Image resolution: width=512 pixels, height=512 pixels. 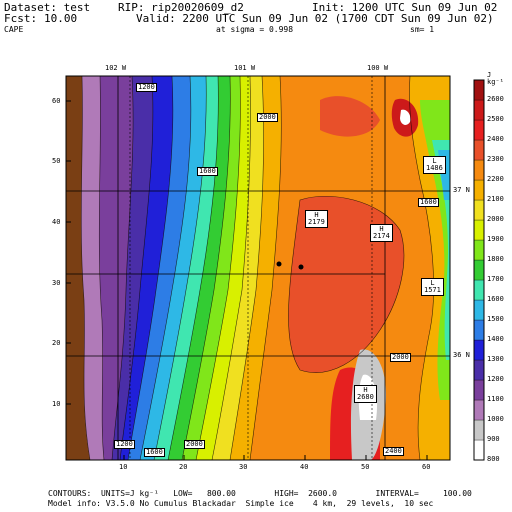 I want to click on colorbar-level-label: 2600, so click(x=495, y=99).